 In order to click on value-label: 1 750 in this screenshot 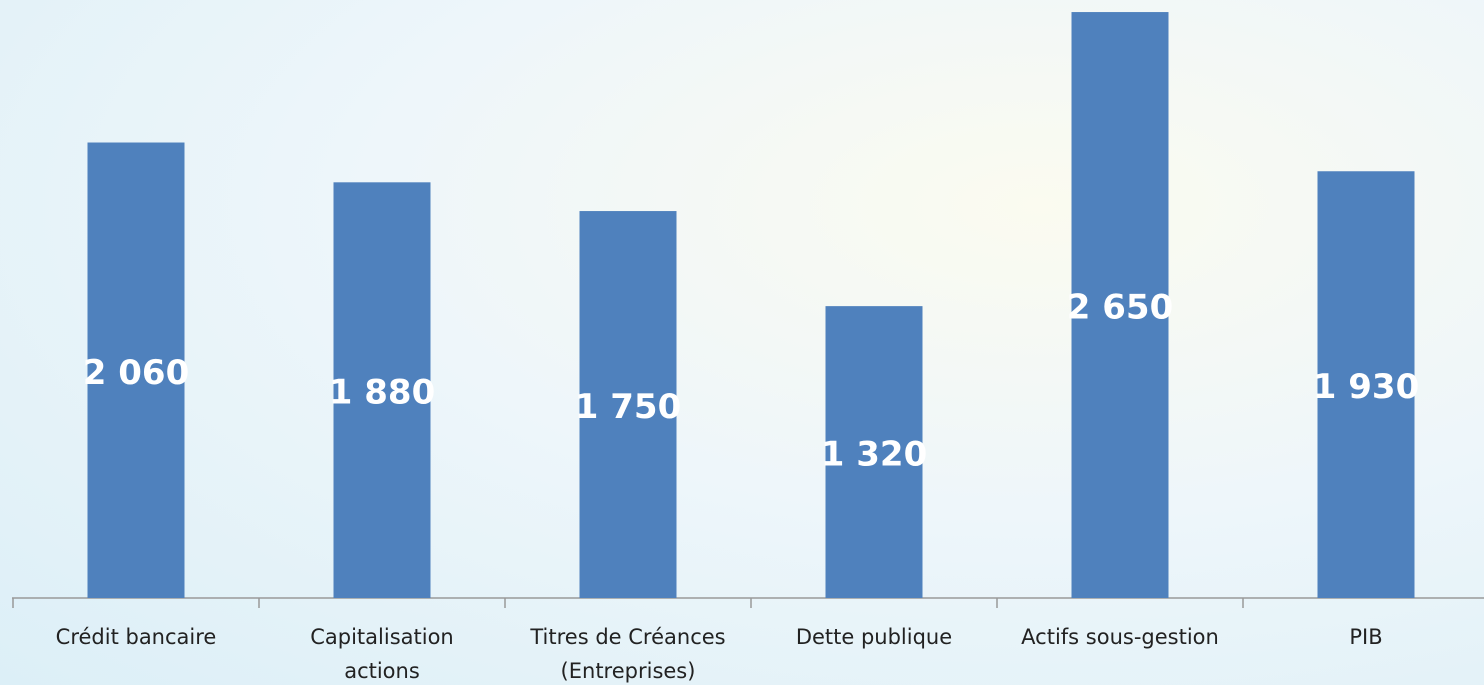, I will do `click(628, 407)`.